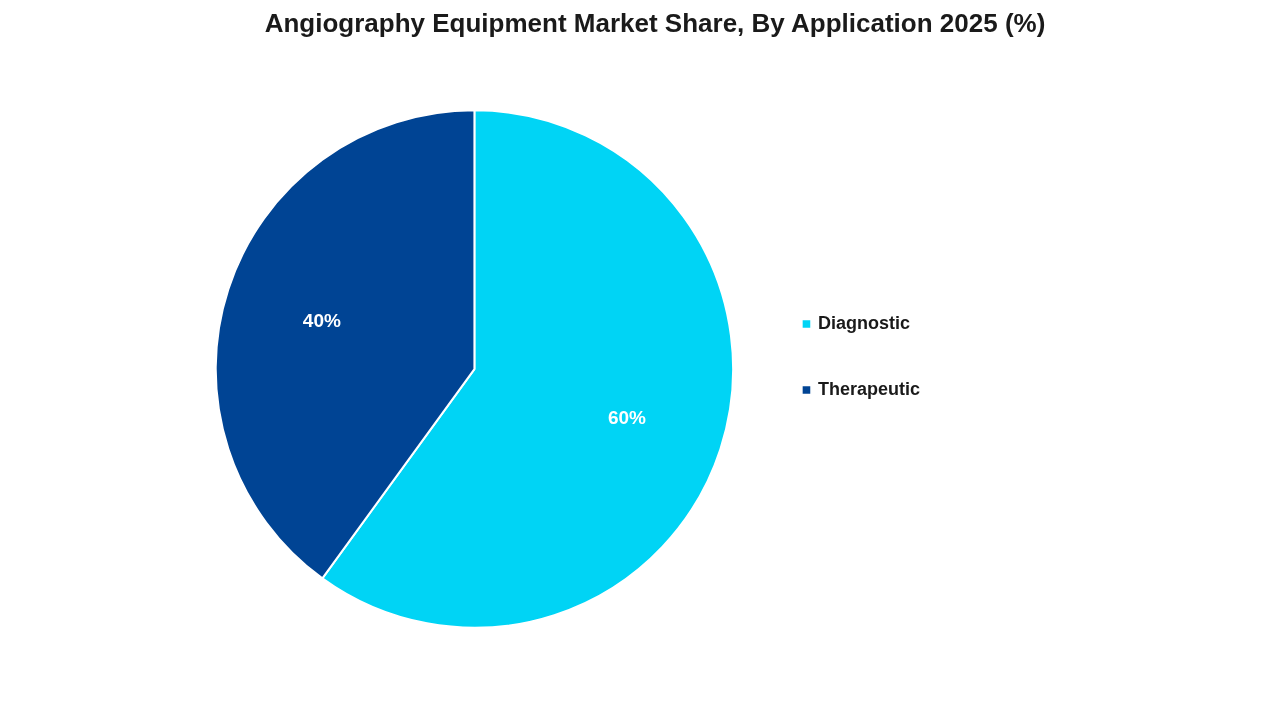 This screenshot has width=1280, height=720. I want to click on chart-title: Angiography Equipment Market Share, By Application 2025 (%), so click(655, 22).